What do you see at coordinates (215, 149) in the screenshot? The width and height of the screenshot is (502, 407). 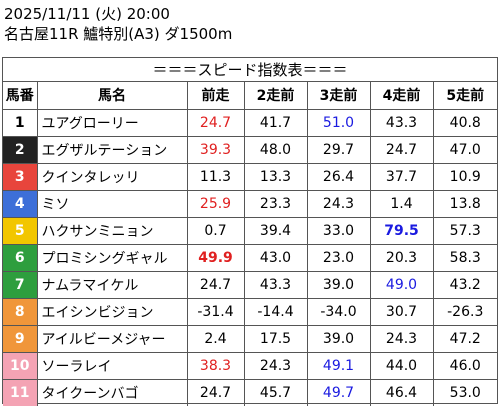 I see `speed-index-cell: 39.3` at bounding box center [215, 149].